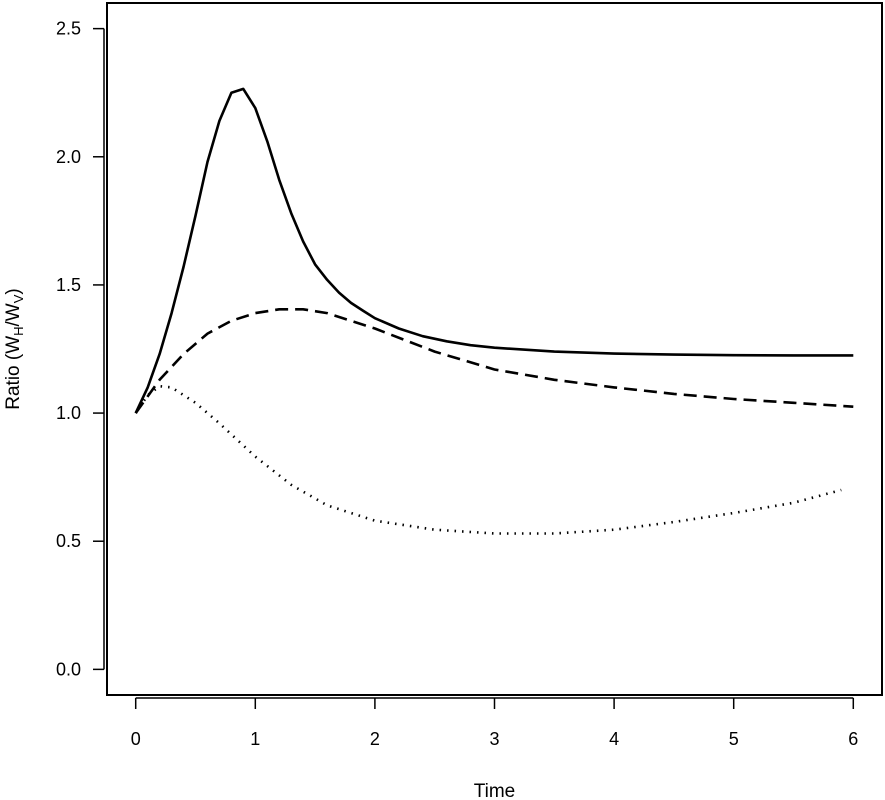 Image resolution: width=885 pixels, height=800 pixels. I want to click on y-axis-title-prefix: Ratio (W, so click(13, 373).